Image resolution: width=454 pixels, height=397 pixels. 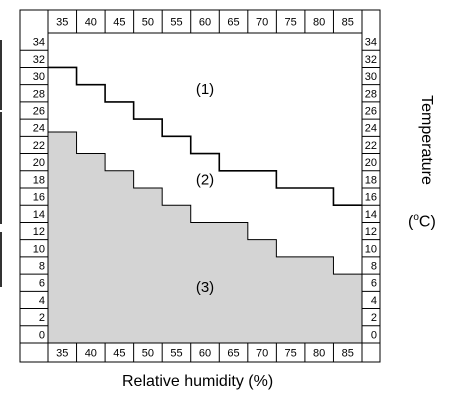 What do you see at coordinates (39, 180) in the screenshot?
I see `y-tick-label-left-18: 18` at bounding box center [39, 180].